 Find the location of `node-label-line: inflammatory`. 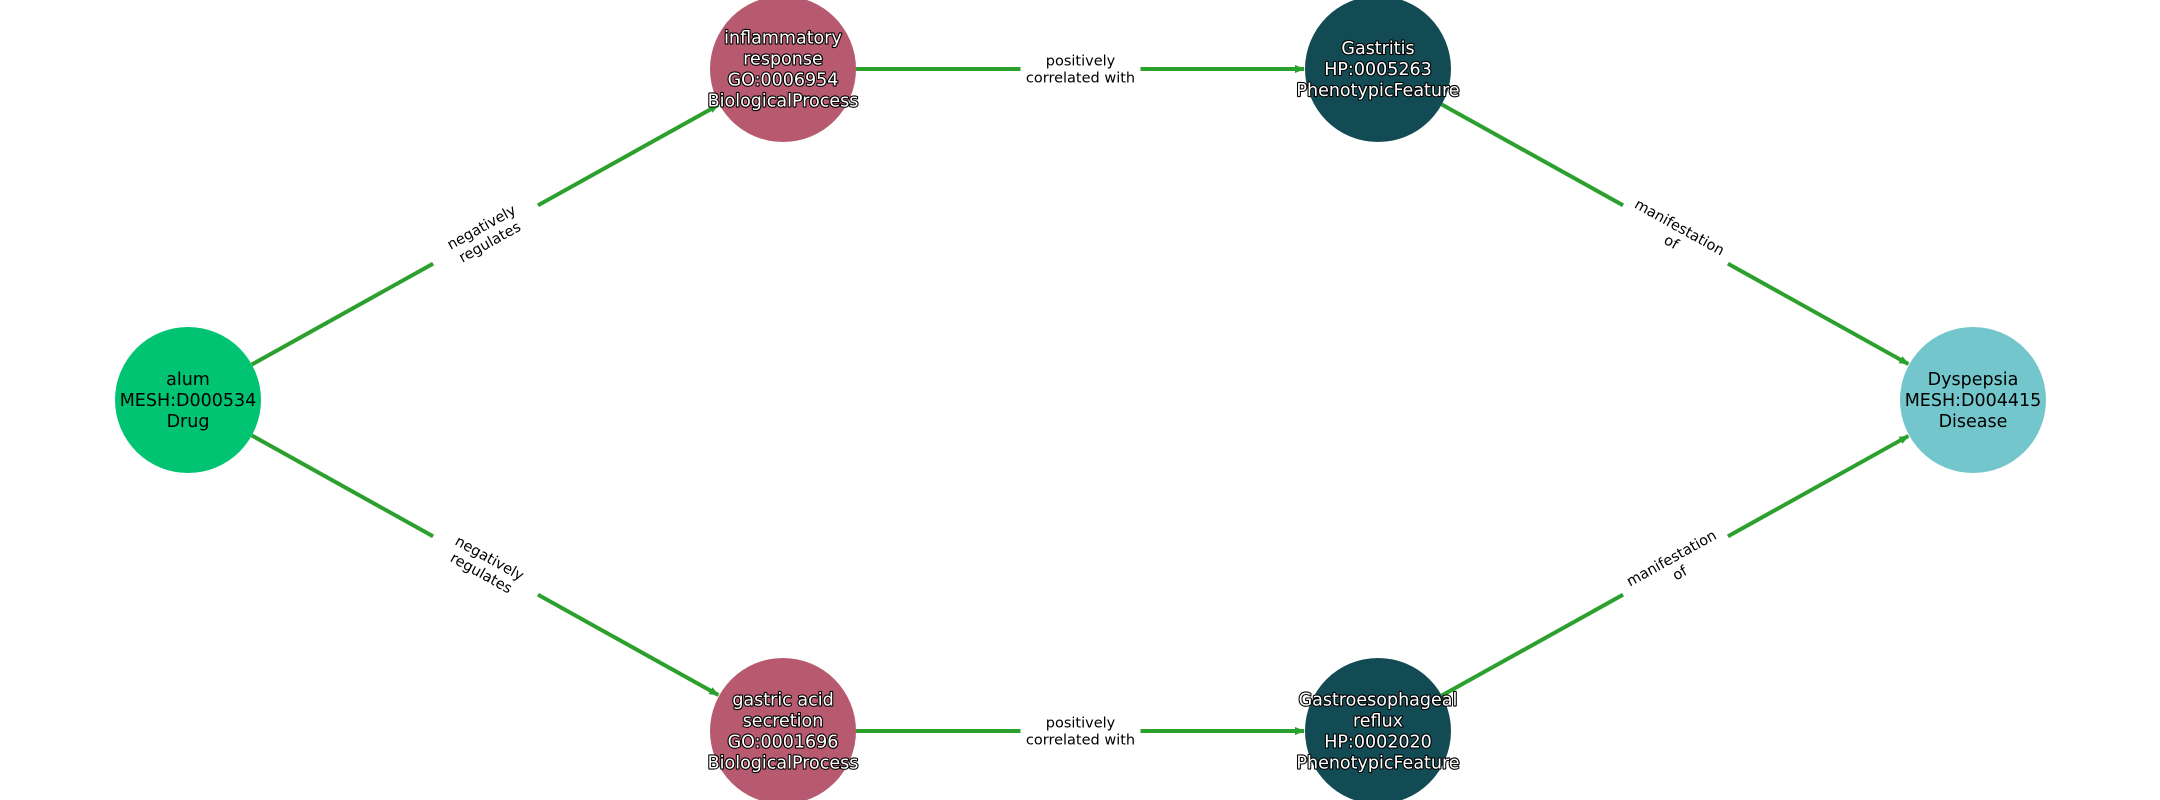

node-label-line: inflammatory is located at coordinates (783, 39).